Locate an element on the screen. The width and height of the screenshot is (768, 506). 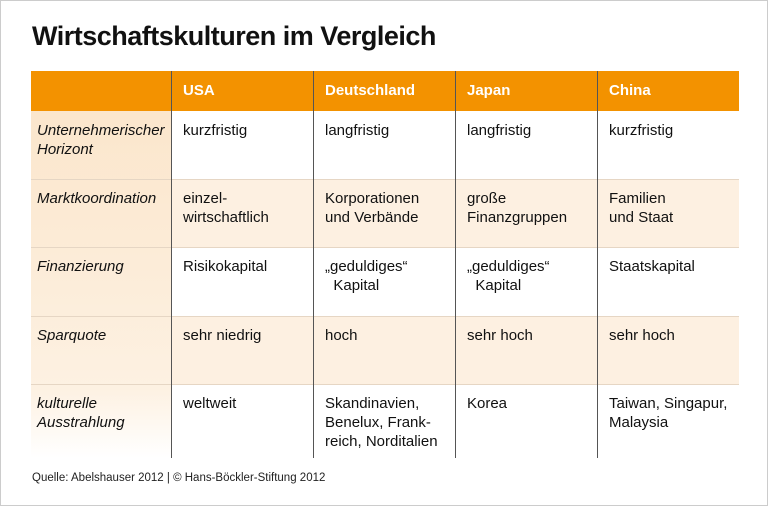
table-cell: große Finanzgruppen is located at coordinates (517, 208).